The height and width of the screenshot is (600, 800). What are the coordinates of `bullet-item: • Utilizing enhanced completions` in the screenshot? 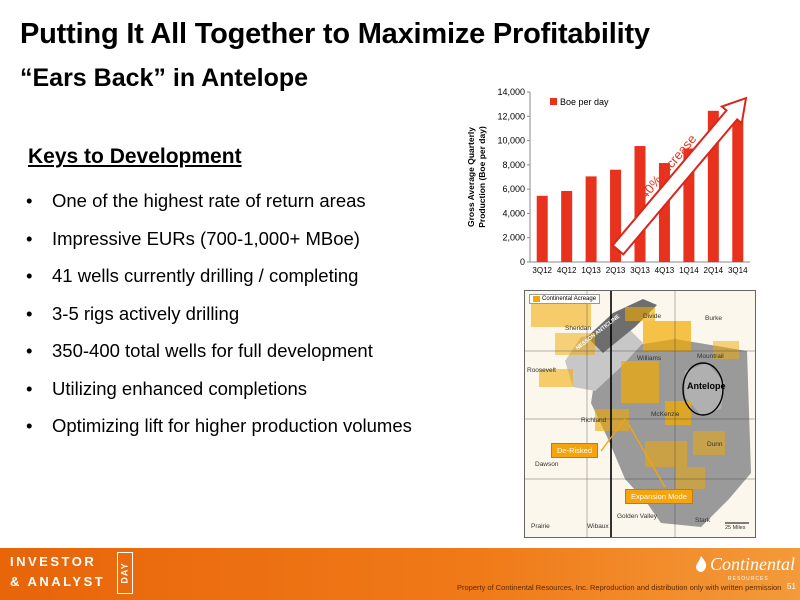 It's located at (219, 397).